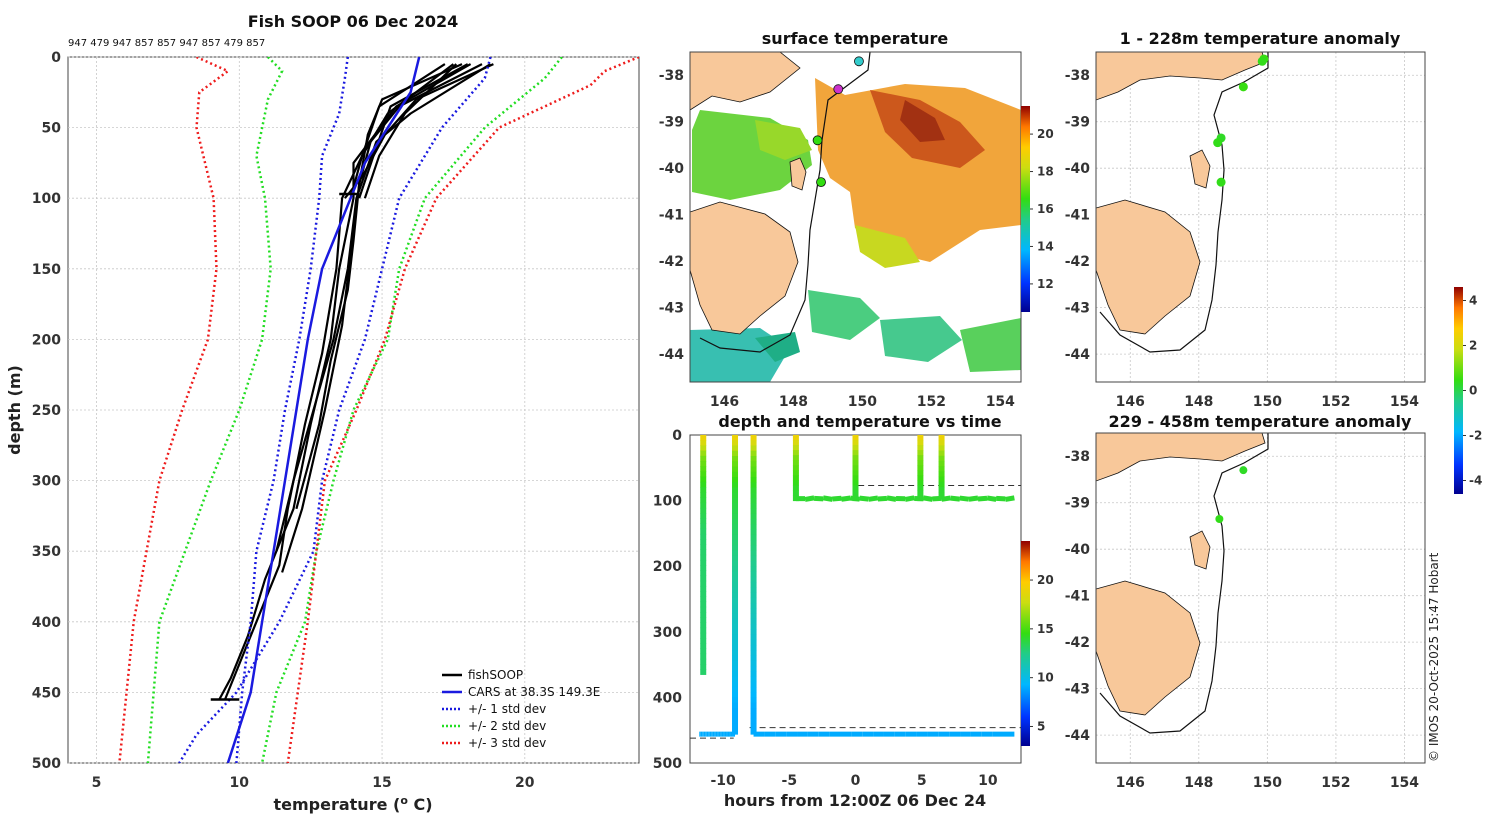 The image size is (1500, 820). What do you see at coordinates (1231, 494) in the screenshot?
I see `anomaly-deep-points` at bounding box center [1231, 494].